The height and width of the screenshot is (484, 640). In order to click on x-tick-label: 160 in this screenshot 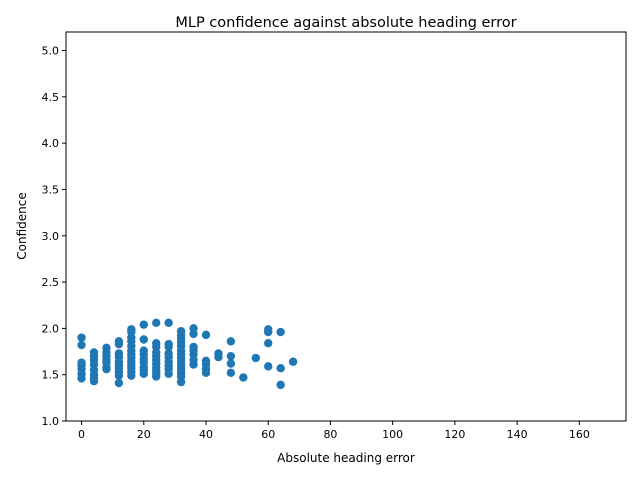, I will do `click(579, 434)`.